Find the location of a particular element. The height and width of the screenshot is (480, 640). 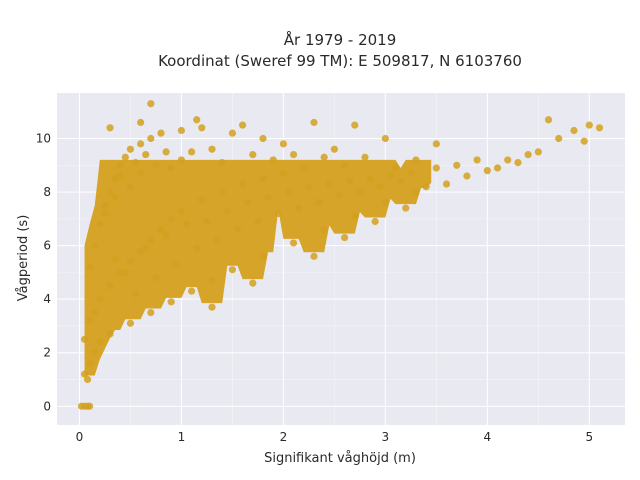

x-tick-label: 5 is located at coordinates (589, 437).